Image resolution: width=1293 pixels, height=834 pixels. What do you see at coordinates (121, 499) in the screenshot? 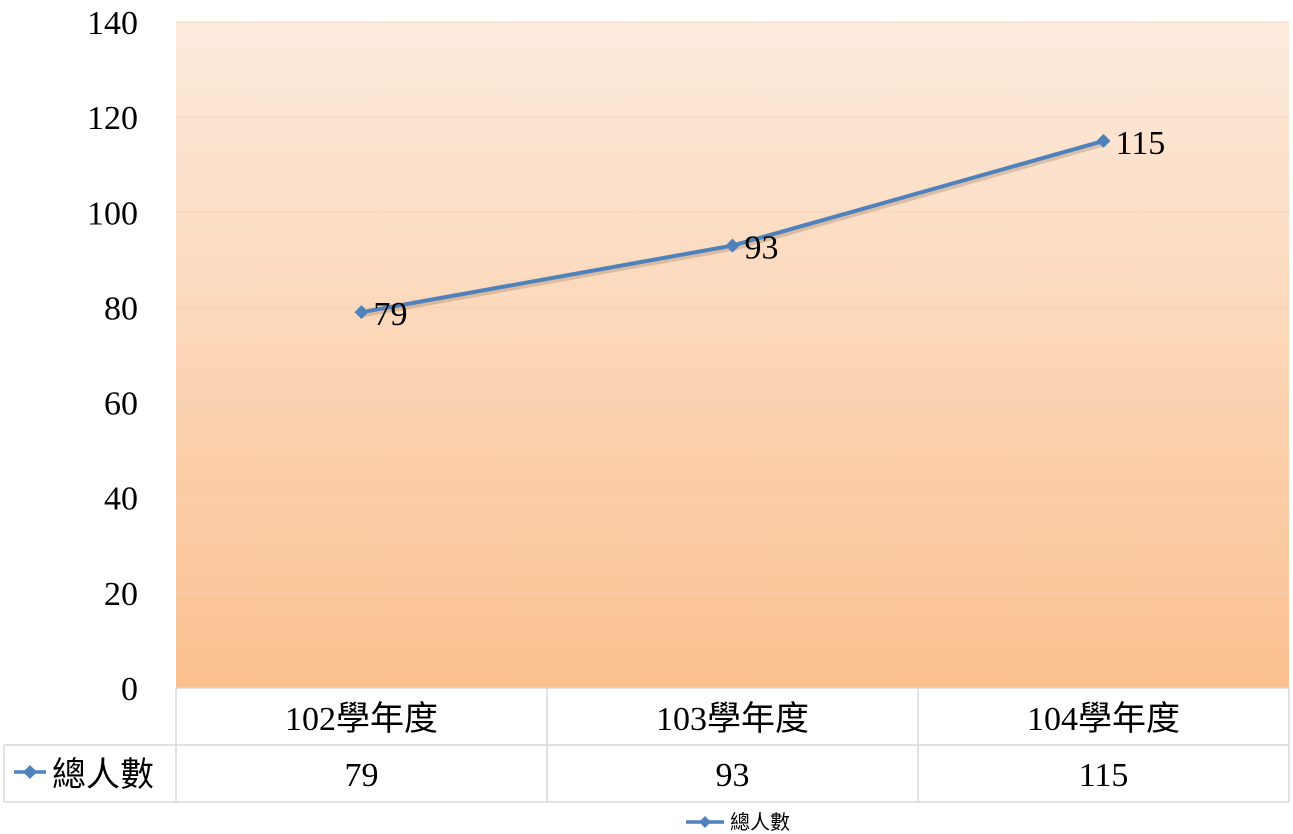
I see `y-tick-label: 40` at bounding box center [121, 499].